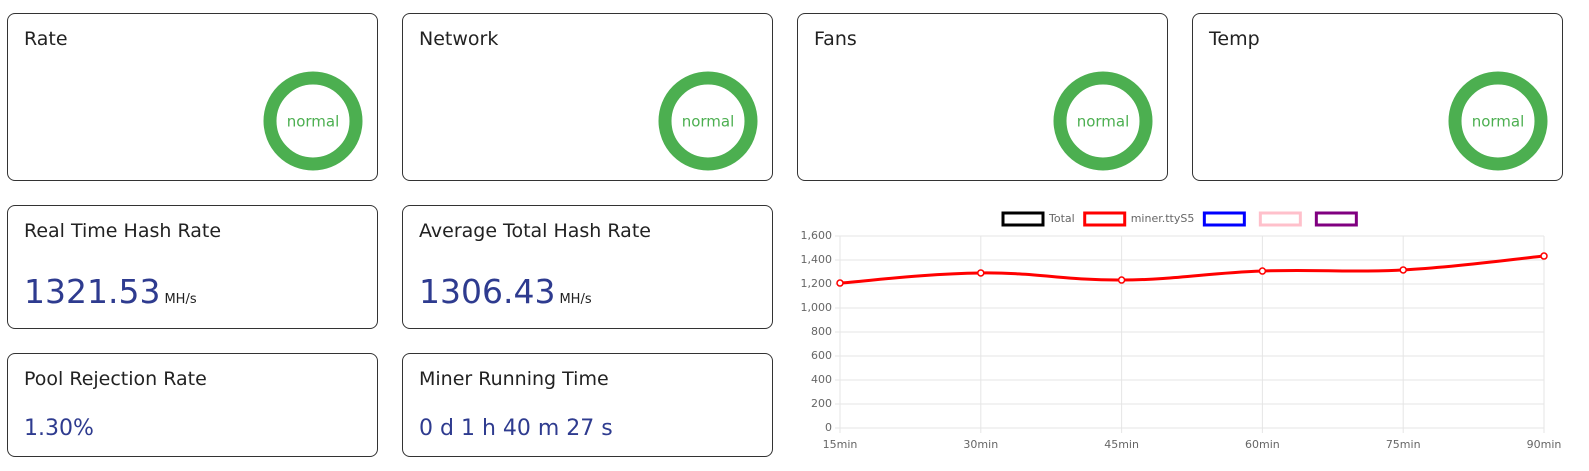  I want to click on card-title: Temp, so click(1234, 39).